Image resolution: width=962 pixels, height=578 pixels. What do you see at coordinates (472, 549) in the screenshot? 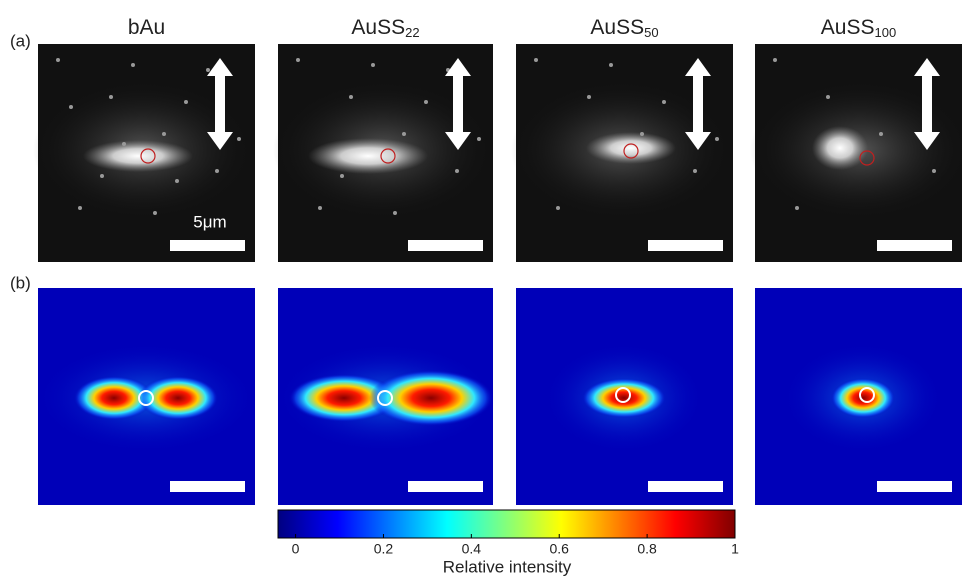
I see `colorbar-tick-label: 0.4` at bounding box center [472, 549].